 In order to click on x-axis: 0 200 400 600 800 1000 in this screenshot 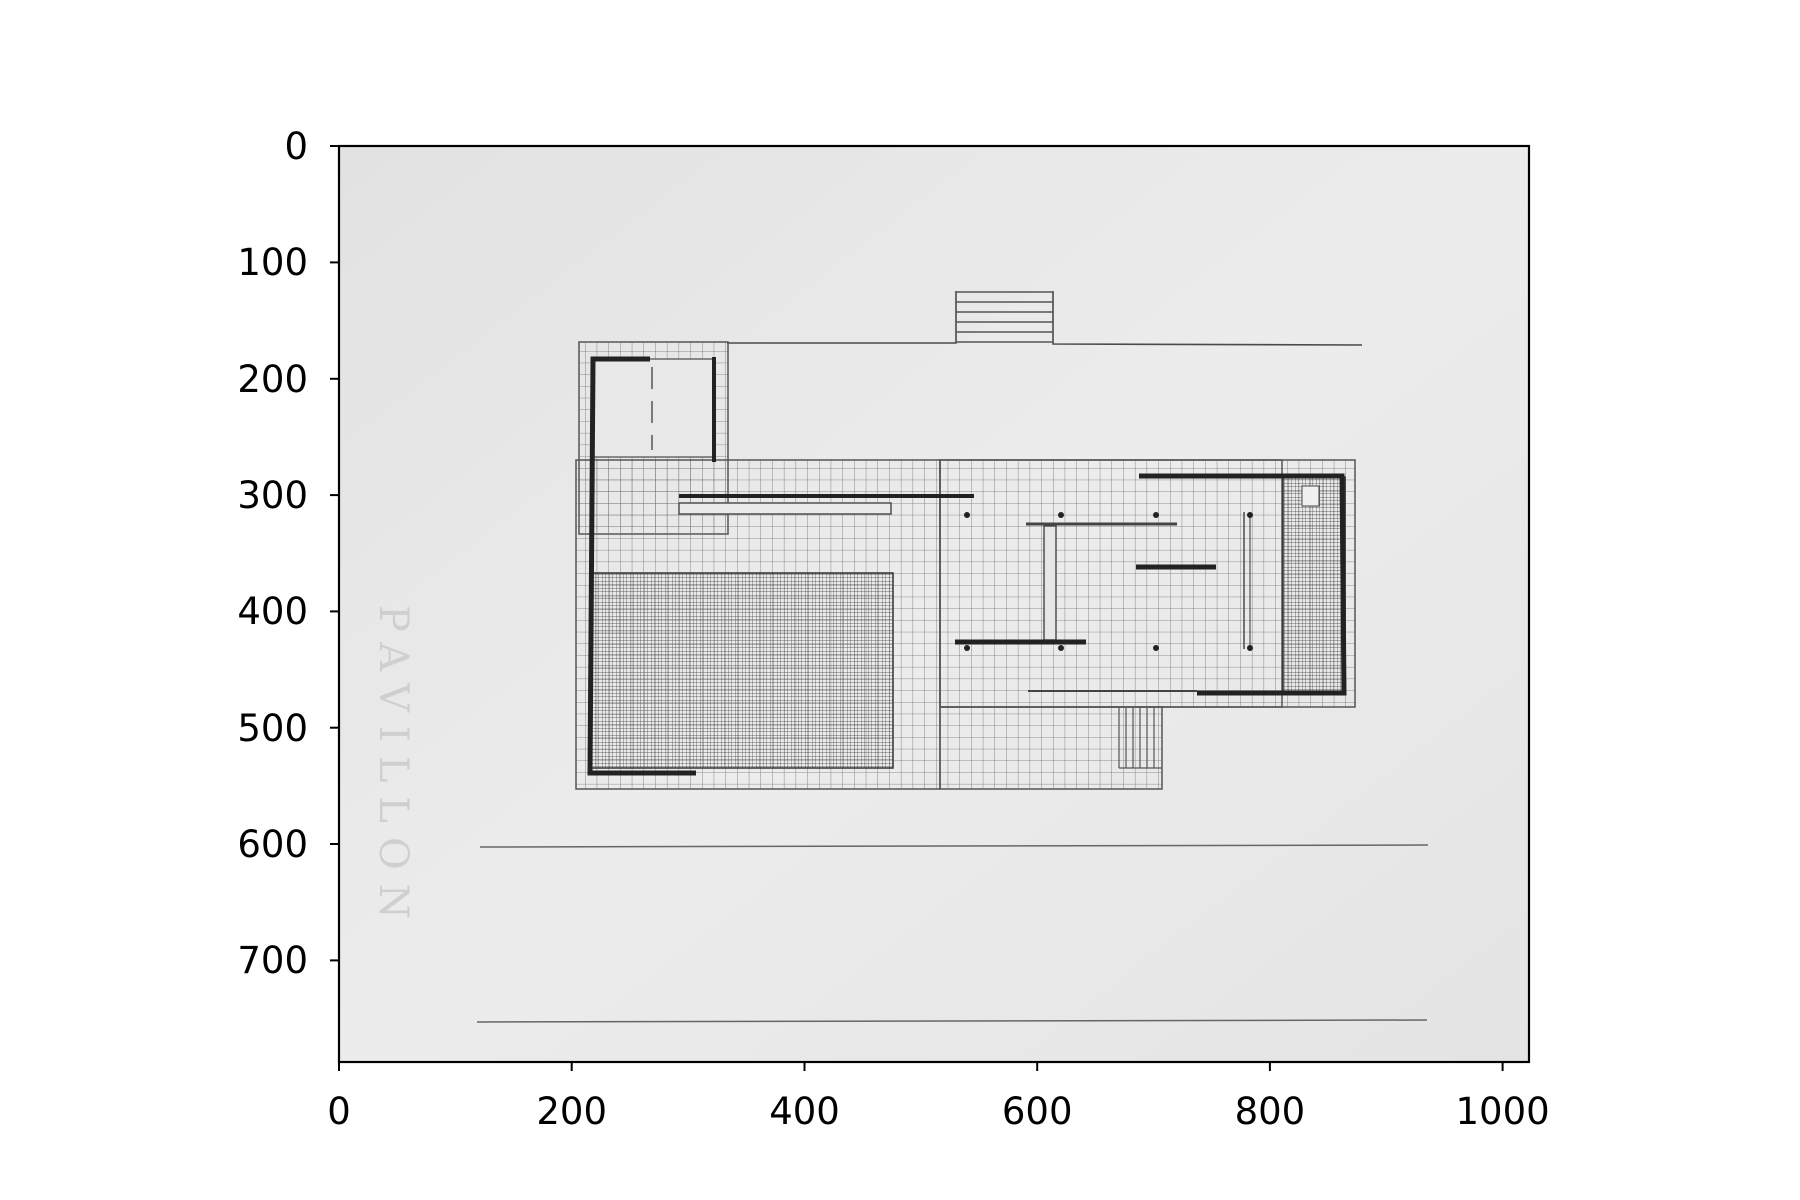, I will do `click(938, 1097)`.